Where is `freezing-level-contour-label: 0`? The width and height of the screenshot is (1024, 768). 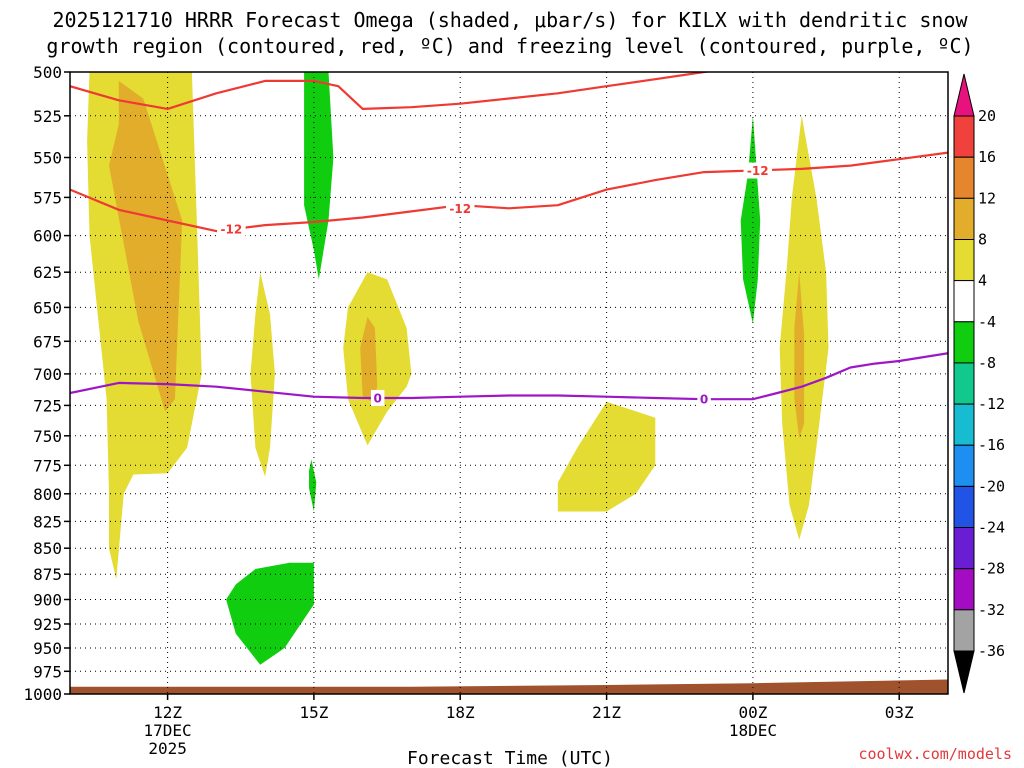 freezing-level-contour-label: 0 is located at coordinates (377, 398).